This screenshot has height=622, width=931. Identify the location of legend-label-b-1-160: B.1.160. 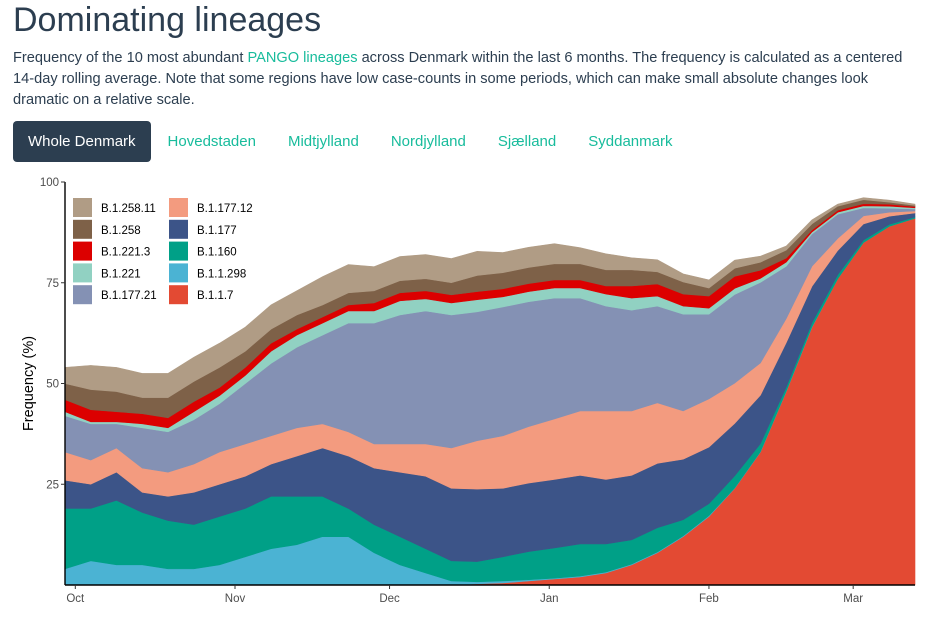
(217, 253).